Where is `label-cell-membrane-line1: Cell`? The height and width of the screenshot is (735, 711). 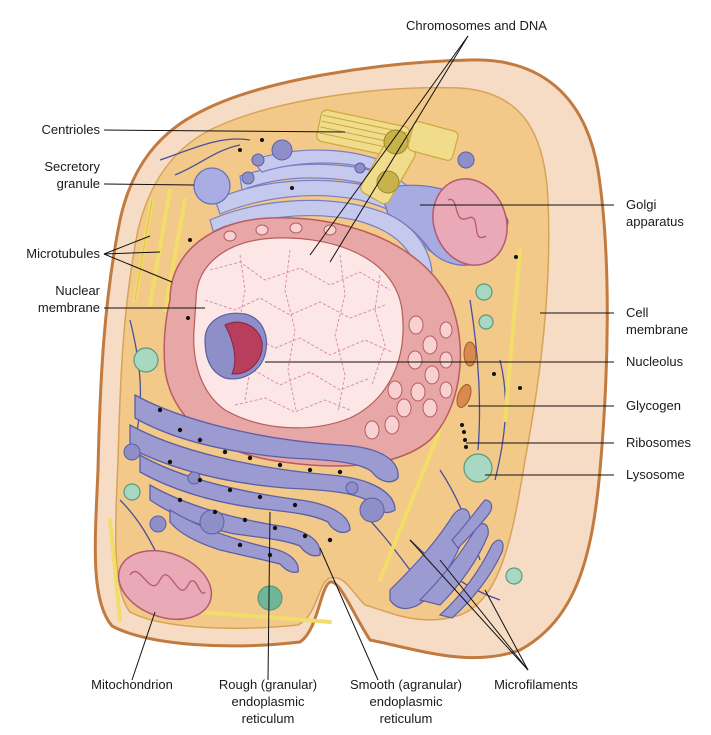
label-cell-membrane-line1: Cell is located at coordinates (637, 312).